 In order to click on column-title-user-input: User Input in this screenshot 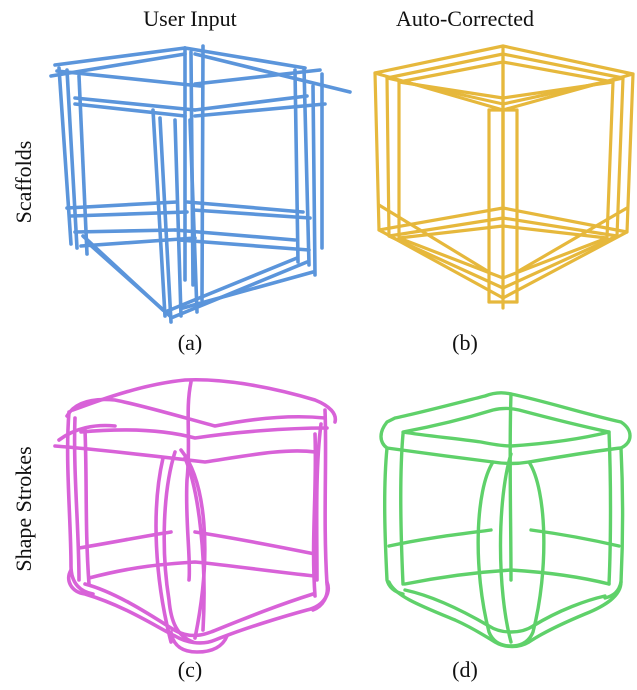, I will do `click(190, 18)`.